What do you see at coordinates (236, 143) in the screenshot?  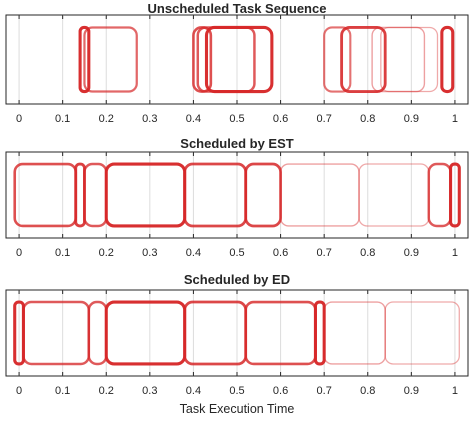 I see `panel-title: Scheduled by EST` at bounding box center [236, 143].